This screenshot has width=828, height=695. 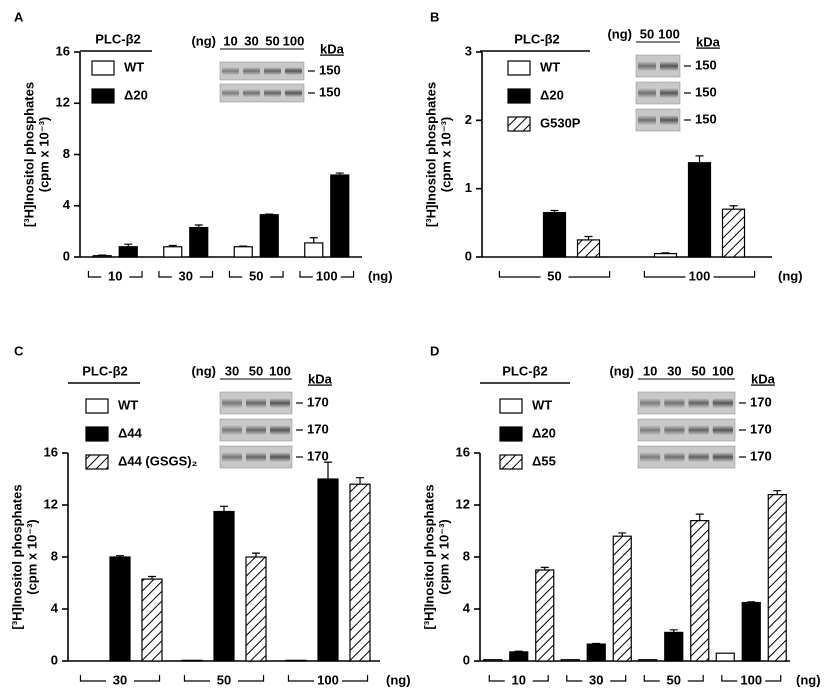 What do you see at coordinates (19, 350) in the screenshot?
I see `panel-letter: C` at bounding box center [19, 350].